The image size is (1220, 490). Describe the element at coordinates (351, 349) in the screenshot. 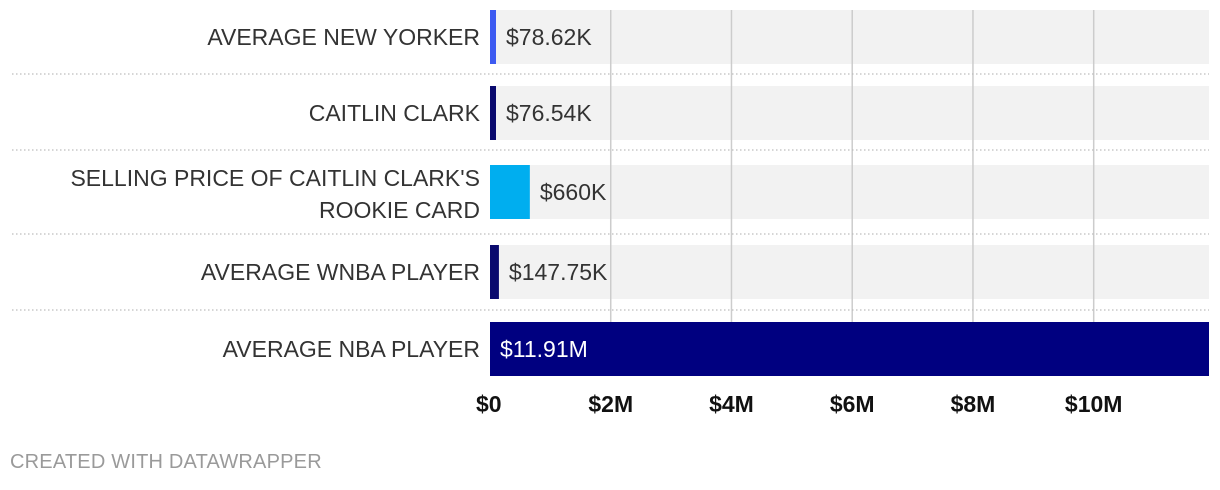

I see `category-label: AVERAGE NBA PLAYER` at that location.